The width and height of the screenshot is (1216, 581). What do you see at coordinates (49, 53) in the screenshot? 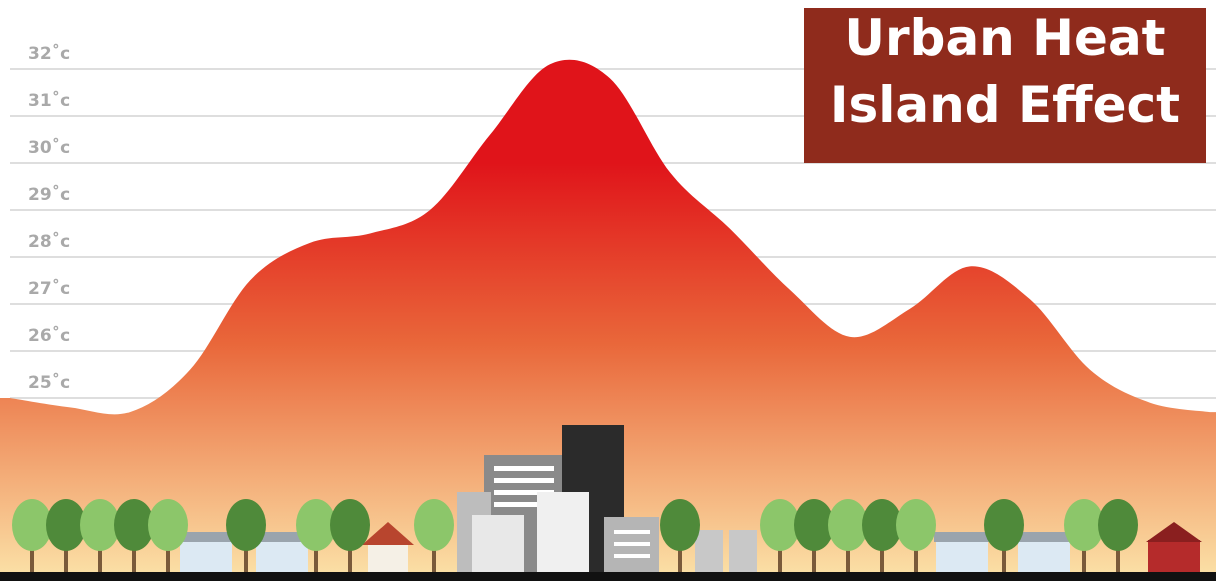
I see `y-tick-label: 32˚c` at bounding box center [49, 53].